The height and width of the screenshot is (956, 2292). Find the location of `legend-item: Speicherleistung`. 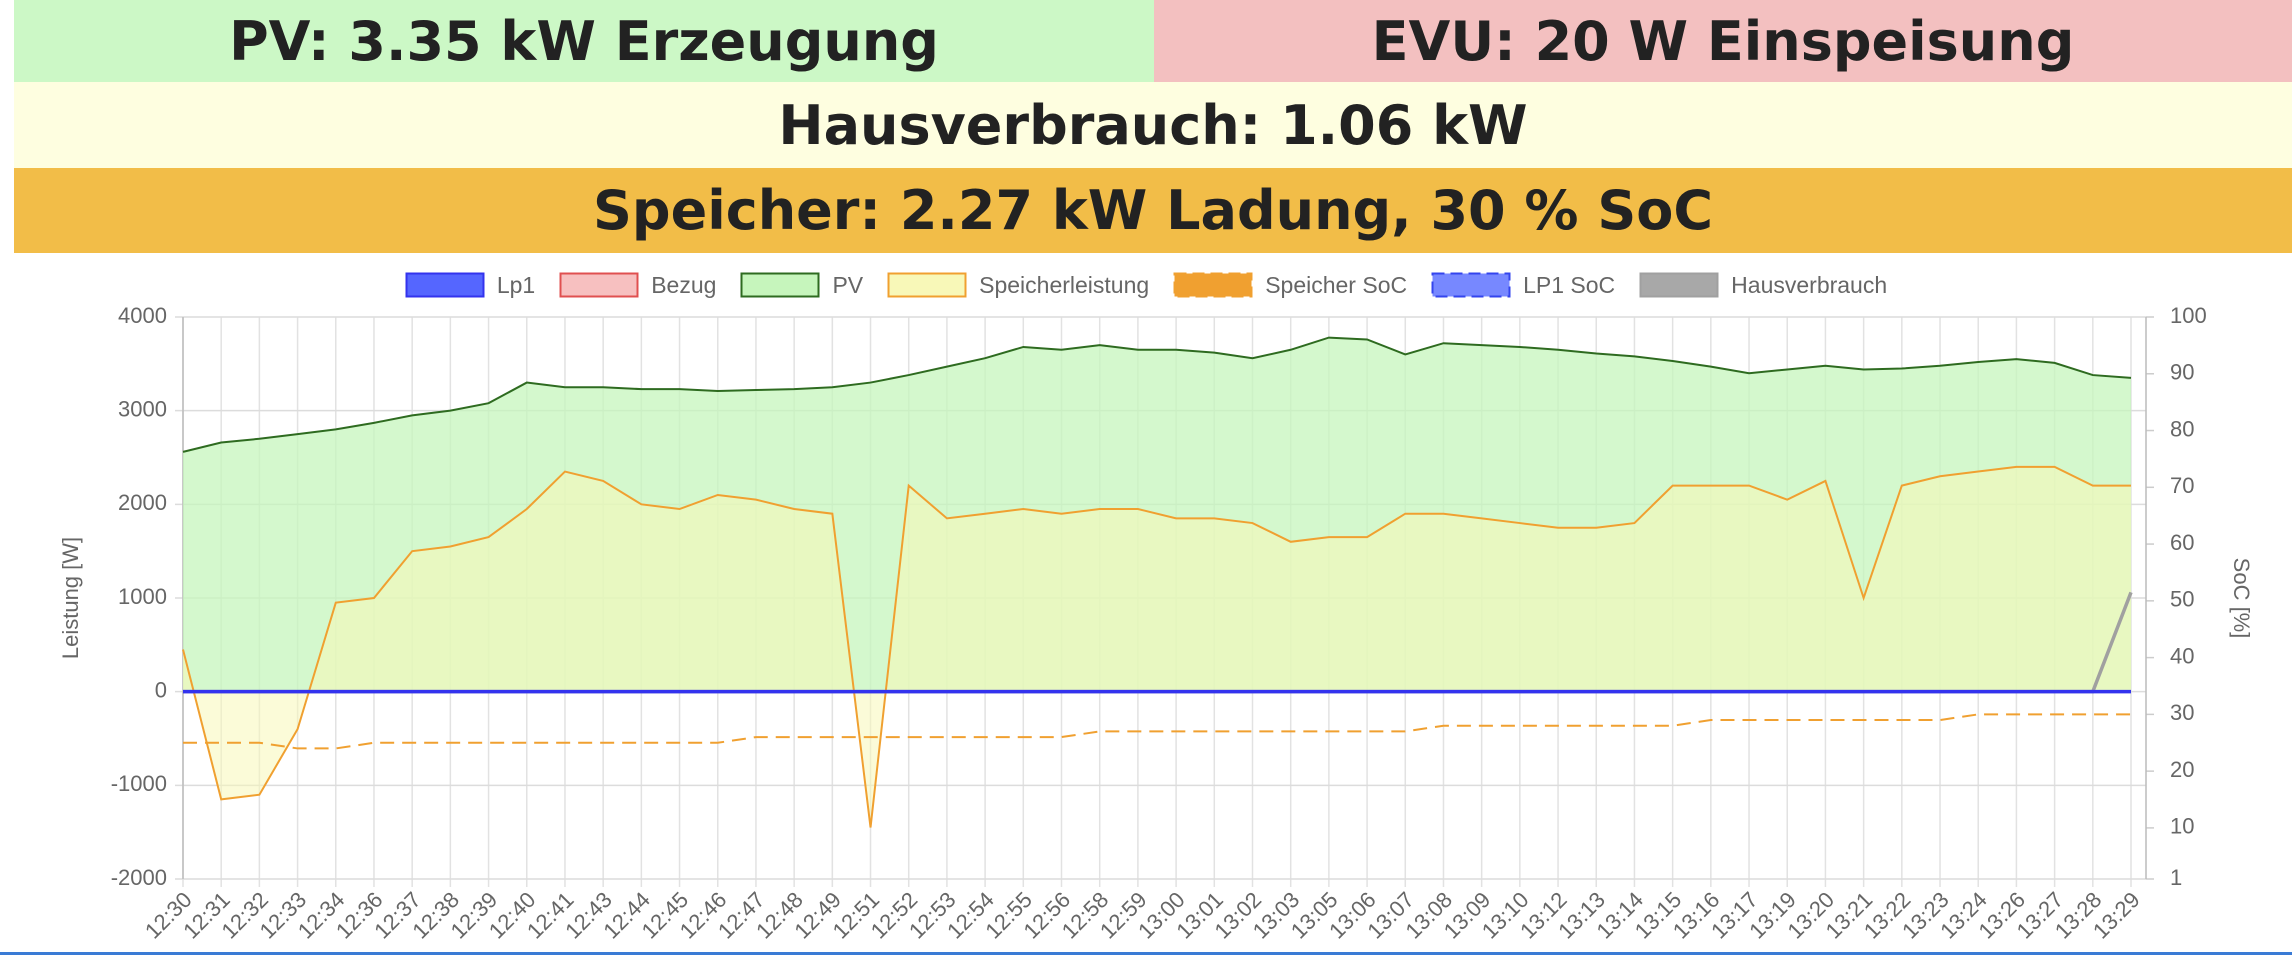

legend-item: Speicherleistung is located at coordinates (1018, 285).